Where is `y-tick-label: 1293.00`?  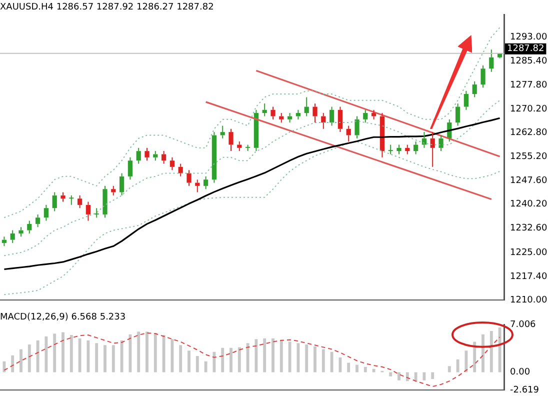
y-tick-label: 1293.00 is located at coordinates (529, 37).